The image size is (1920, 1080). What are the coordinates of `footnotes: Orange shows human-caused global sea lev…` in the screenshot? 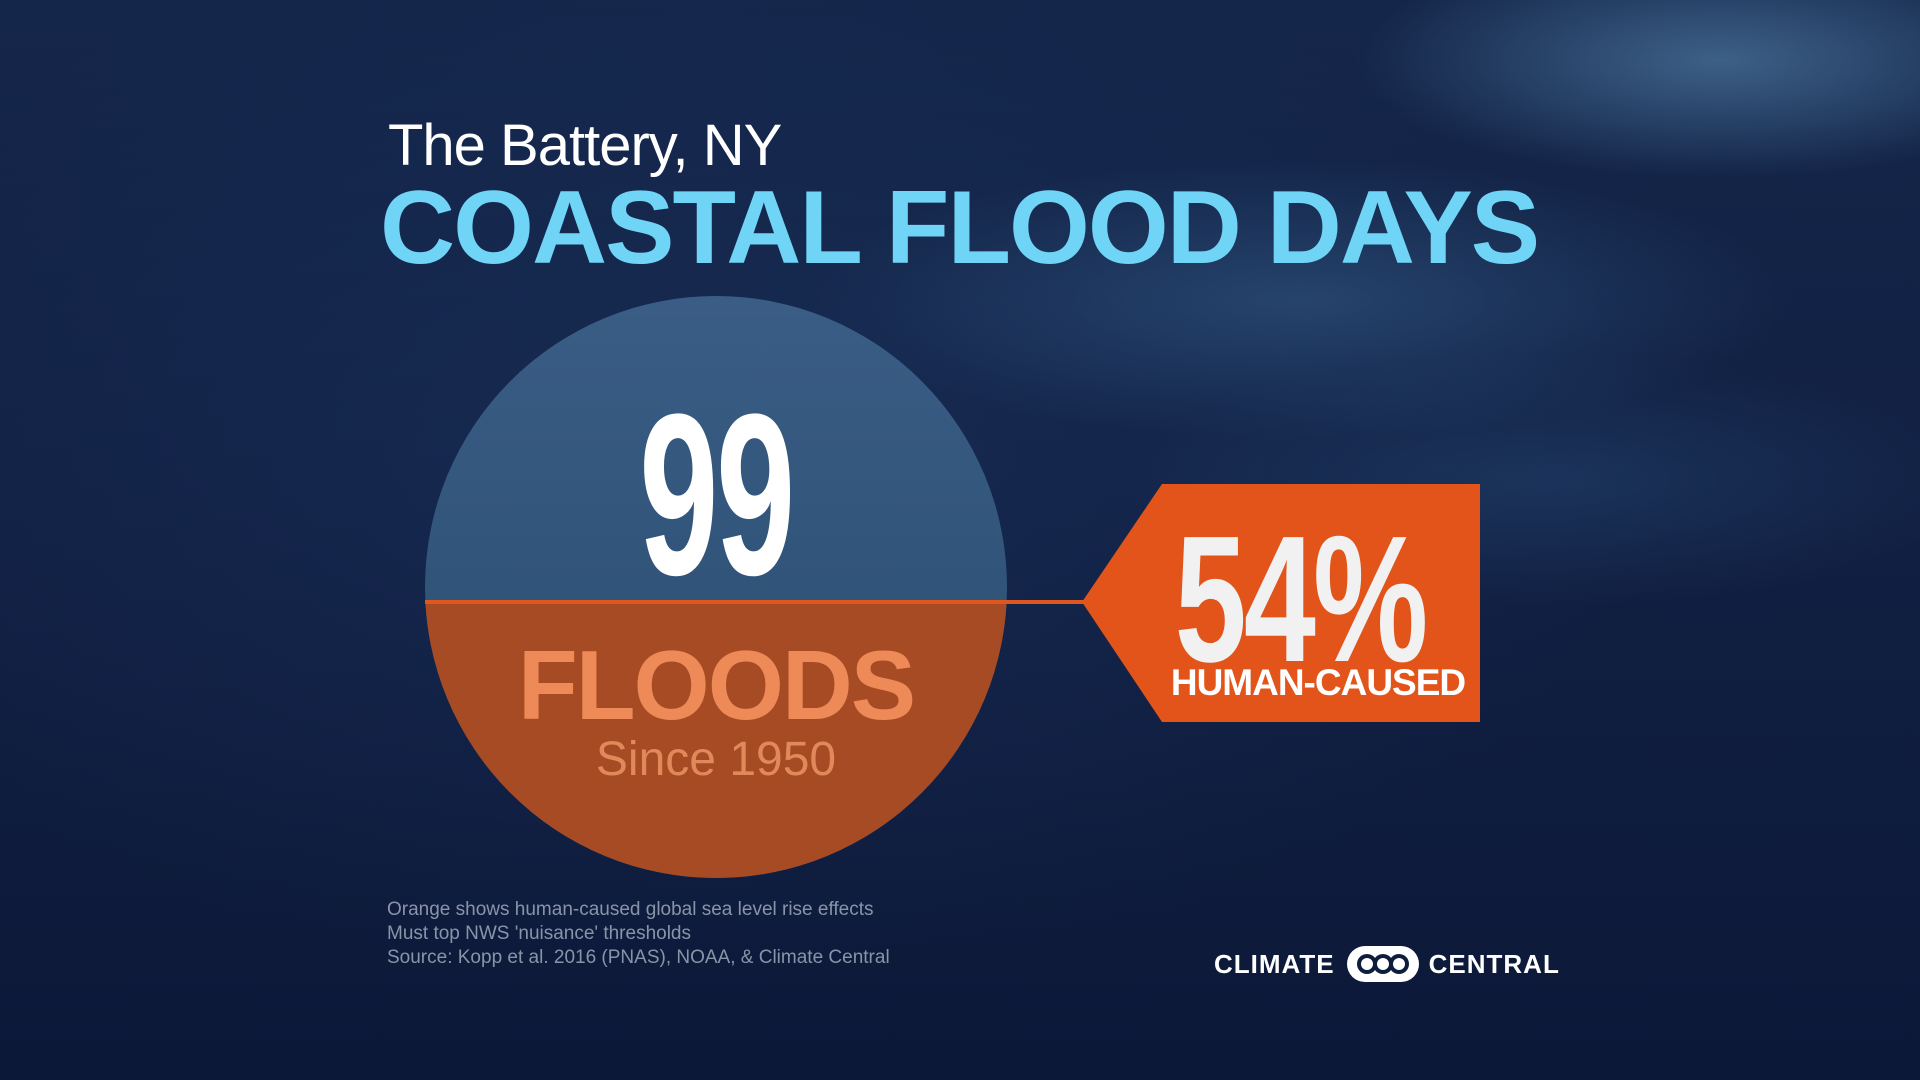 It's located at (638, 934).